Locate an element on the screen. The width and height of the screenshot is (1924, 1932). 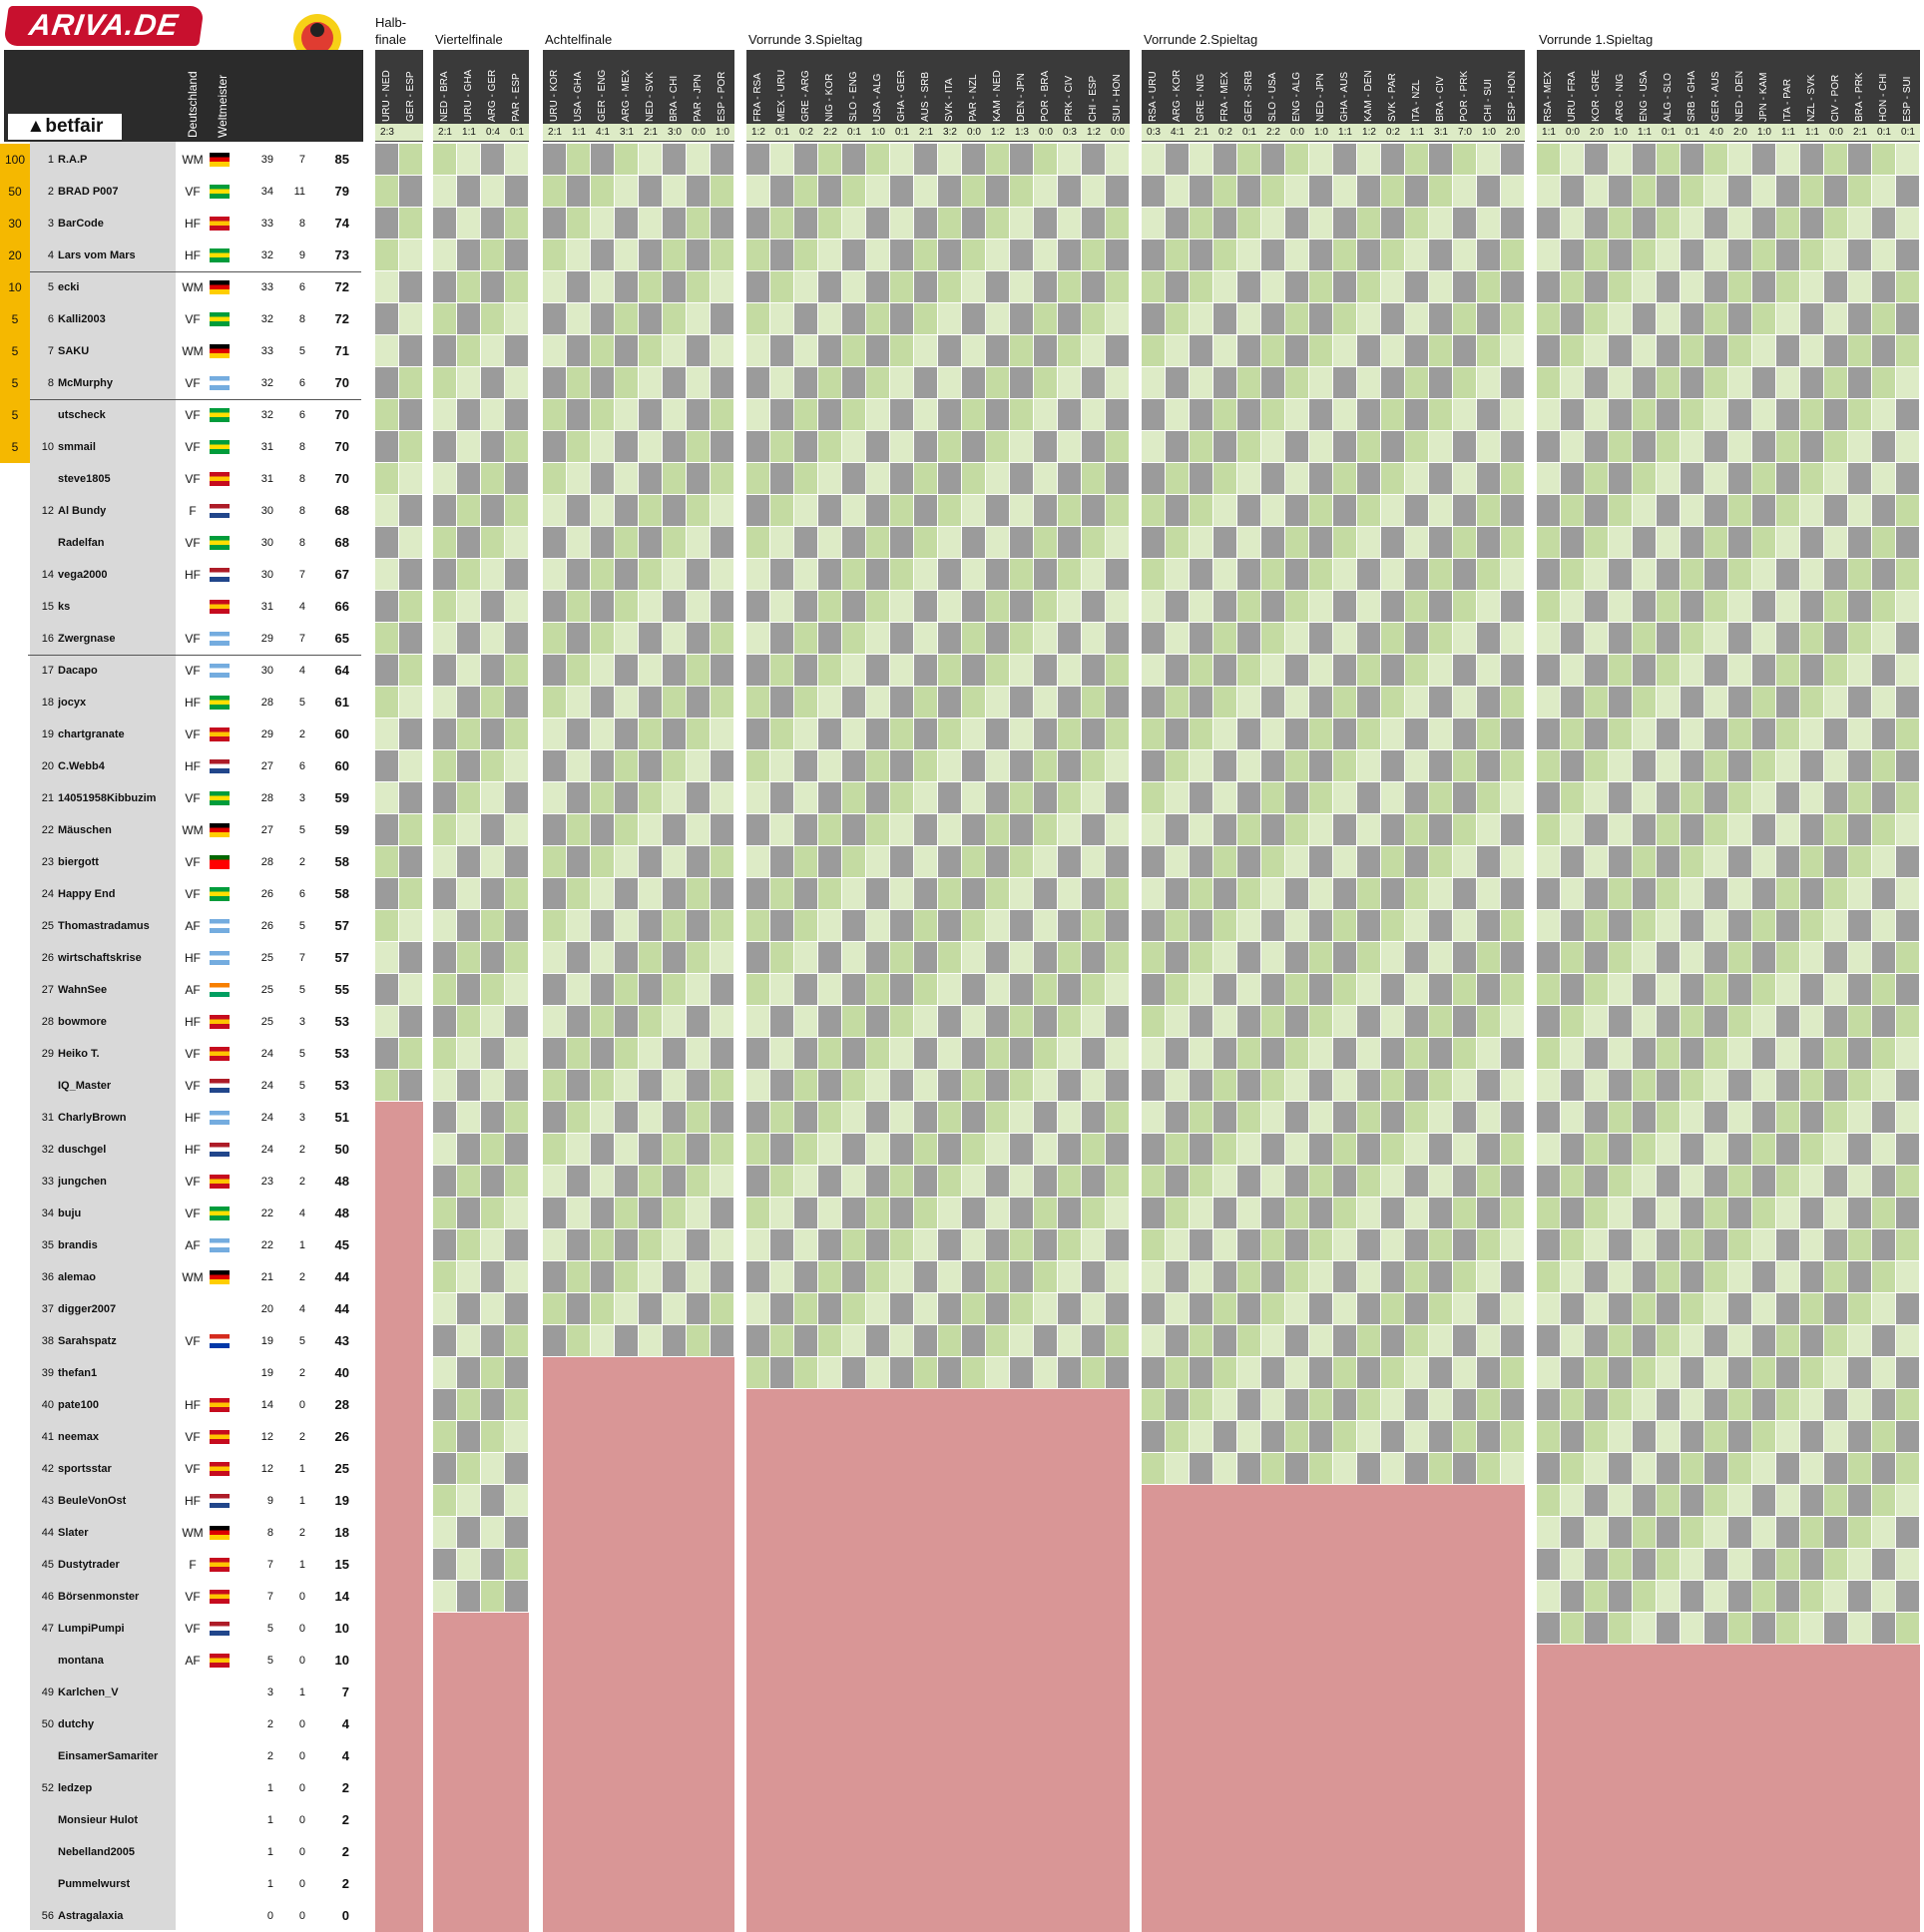
ariva-logo: ARIVA.DE is located at coordinates (104, 26).